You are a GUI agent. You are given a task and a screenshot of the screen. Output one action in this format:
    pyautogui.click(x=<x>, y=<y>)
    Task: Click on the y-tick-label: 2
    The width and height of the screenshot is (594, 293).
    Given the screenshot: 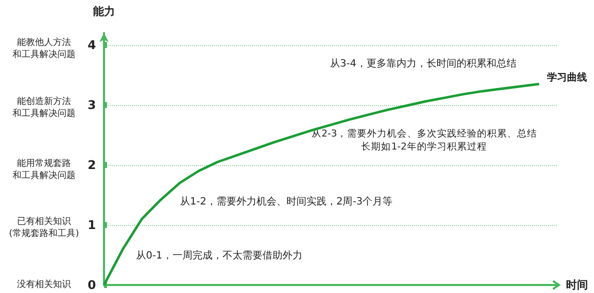 What is the action you would take?
    pyautogui.click(x=92, y=165)
    